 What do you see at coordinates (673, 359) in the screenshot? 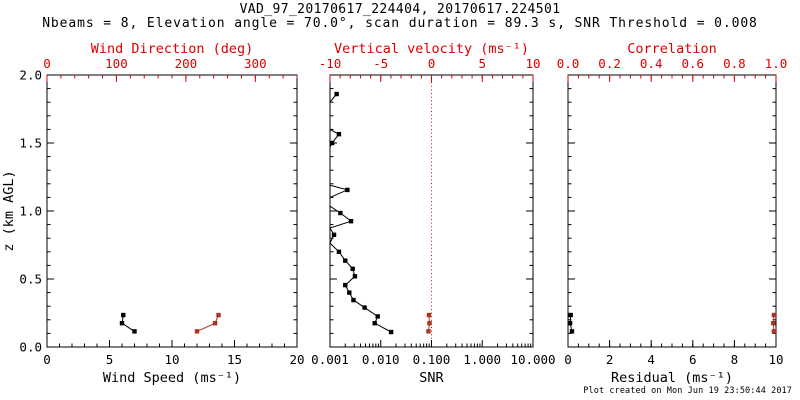
I see `x-tick-labels: 0 2 4 6 8 10` at bounding box center [673, 359].